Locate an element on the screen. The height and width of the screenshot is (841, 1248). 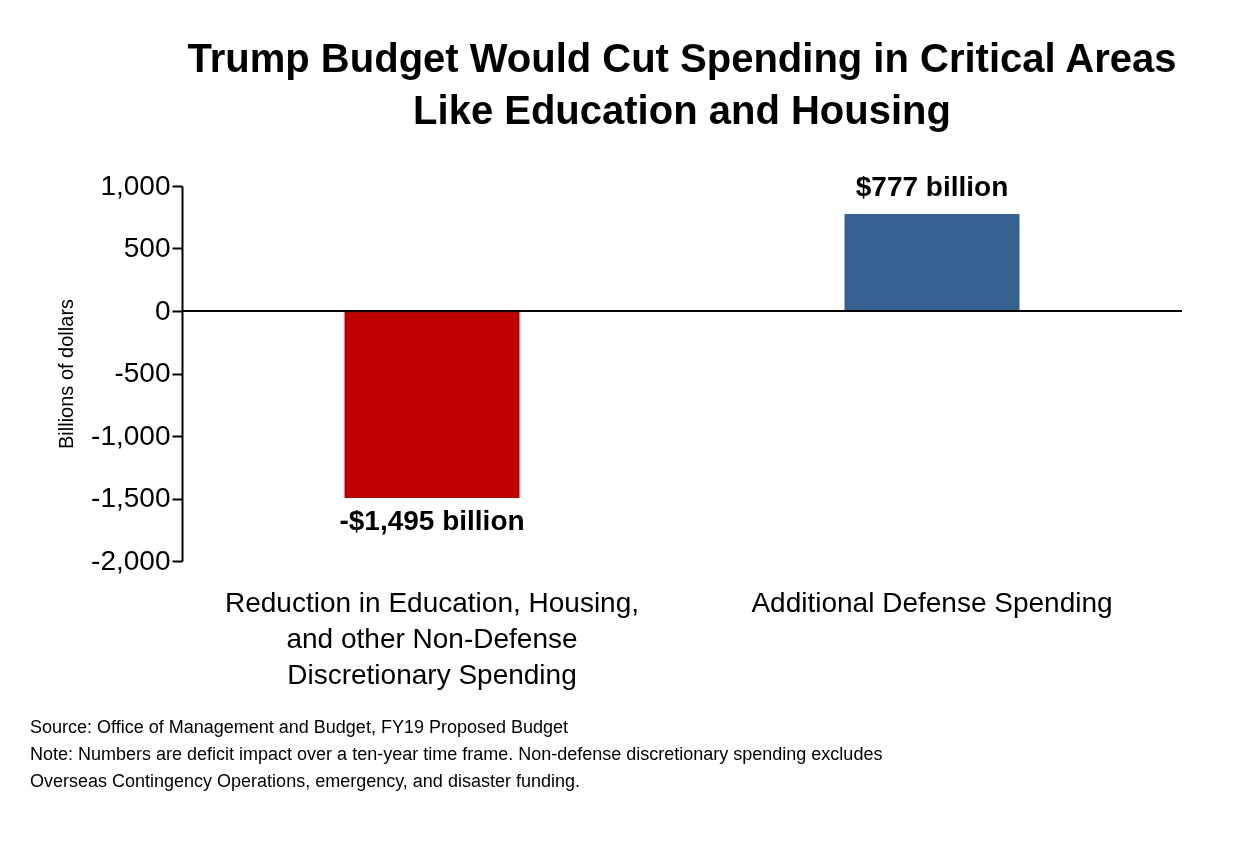
x-tick-label: Additional Defense Spending is located at coordinates (932, 602).